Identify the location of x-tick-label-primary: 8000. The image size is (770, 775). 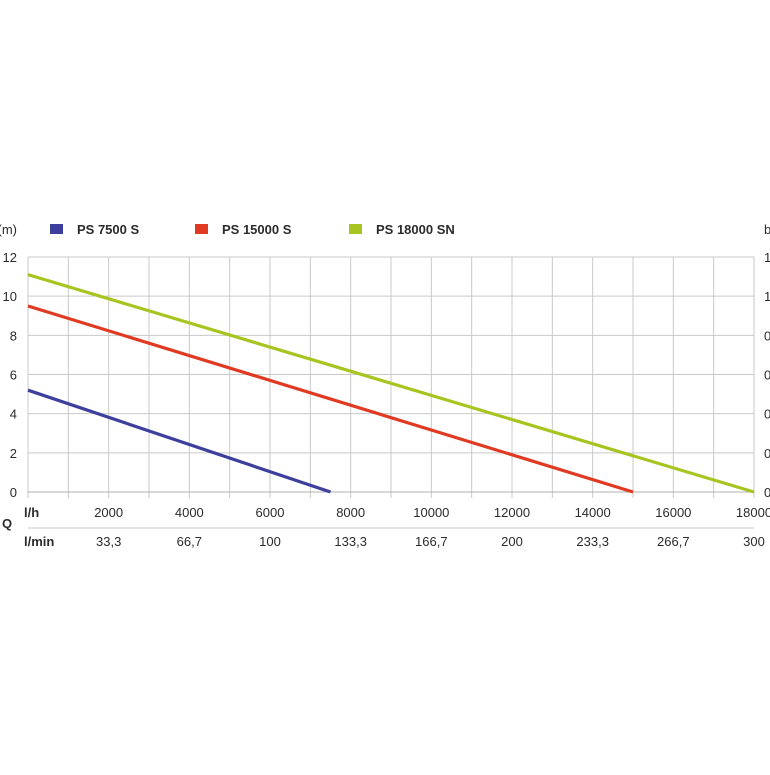
(350, 512).